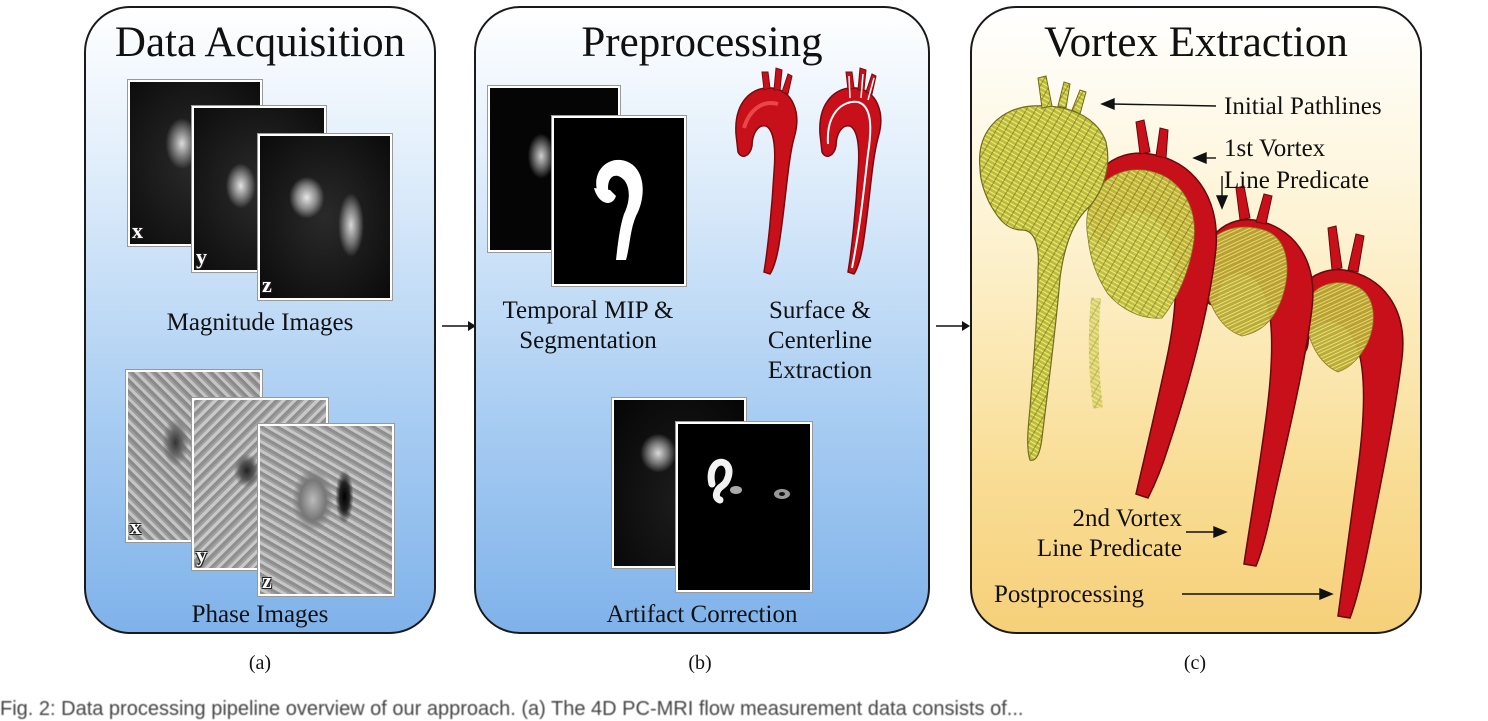 This screenshot has width=1488, height=721. I want to click on second-predicate-label-line-1: 2nd Vortex, so click(1127, 518).